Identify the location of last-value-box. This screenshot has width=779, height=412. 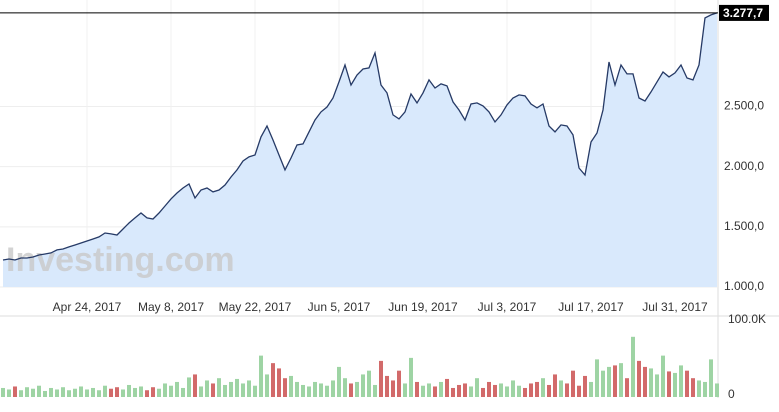
(744, 12).